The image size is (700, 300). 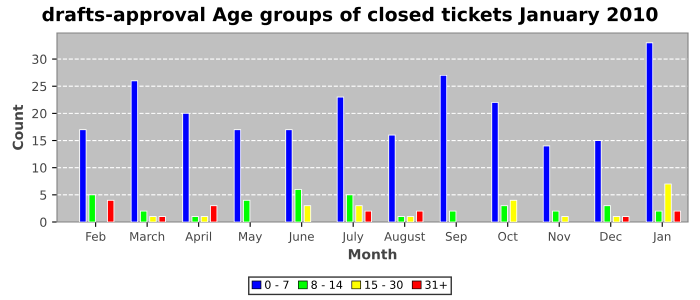 What do you see at coordinates (39, 59) in the screenshot?
I see `y-tick-label: 30` at bounding box center [39, 59].